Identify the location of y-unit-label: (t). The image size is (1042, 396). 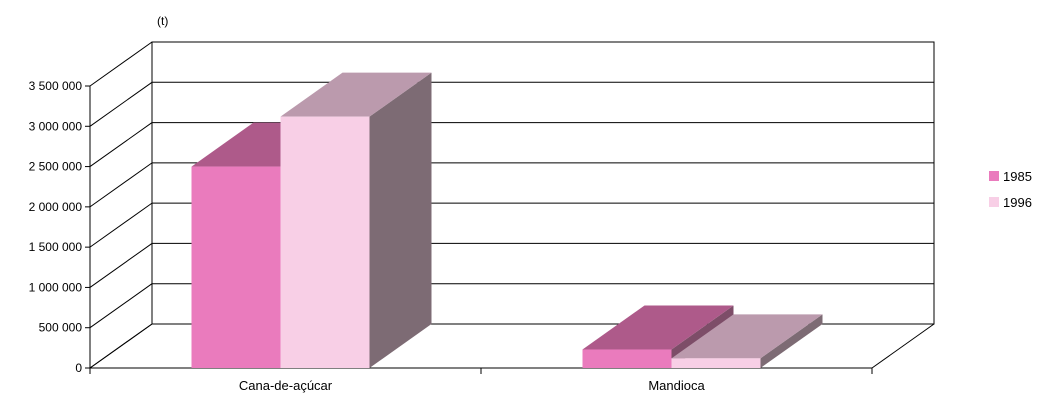
(162, 21).